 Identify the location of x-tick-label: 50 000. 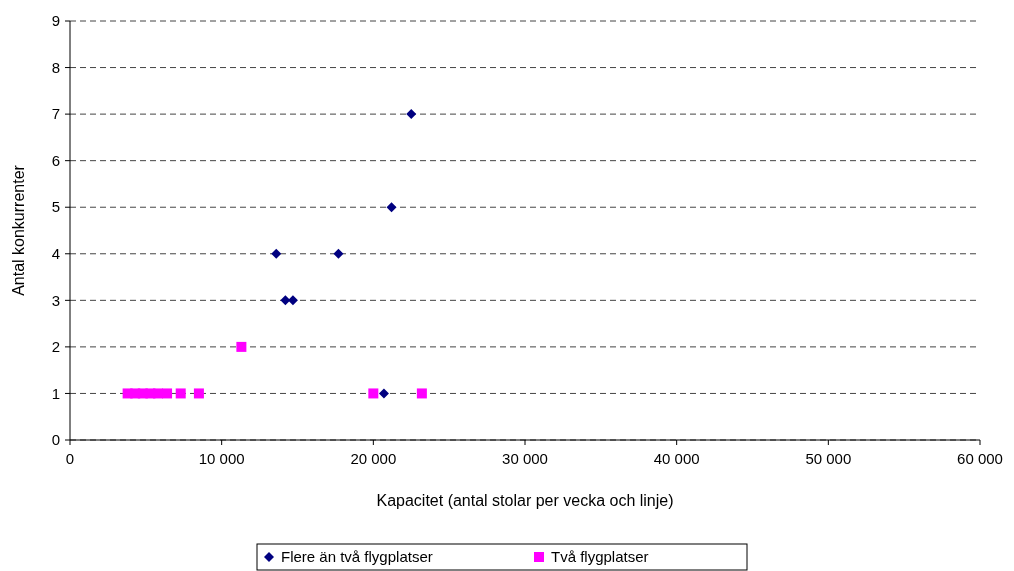
(828, 458).